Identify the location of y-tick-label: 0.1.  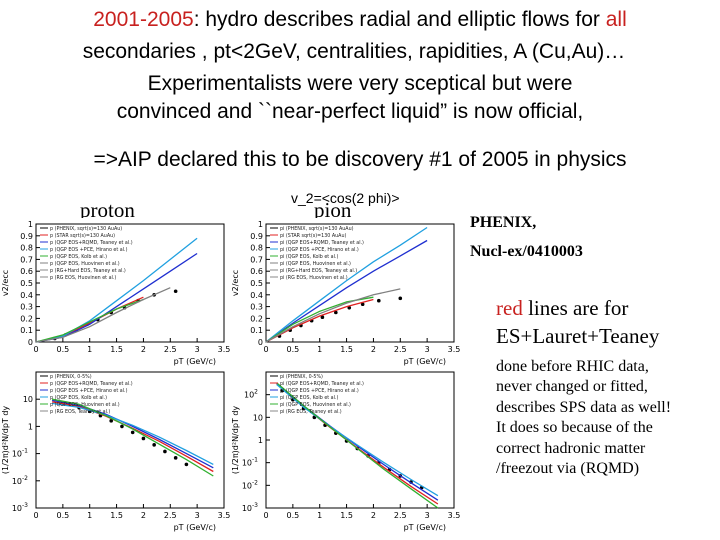
(256, 330).